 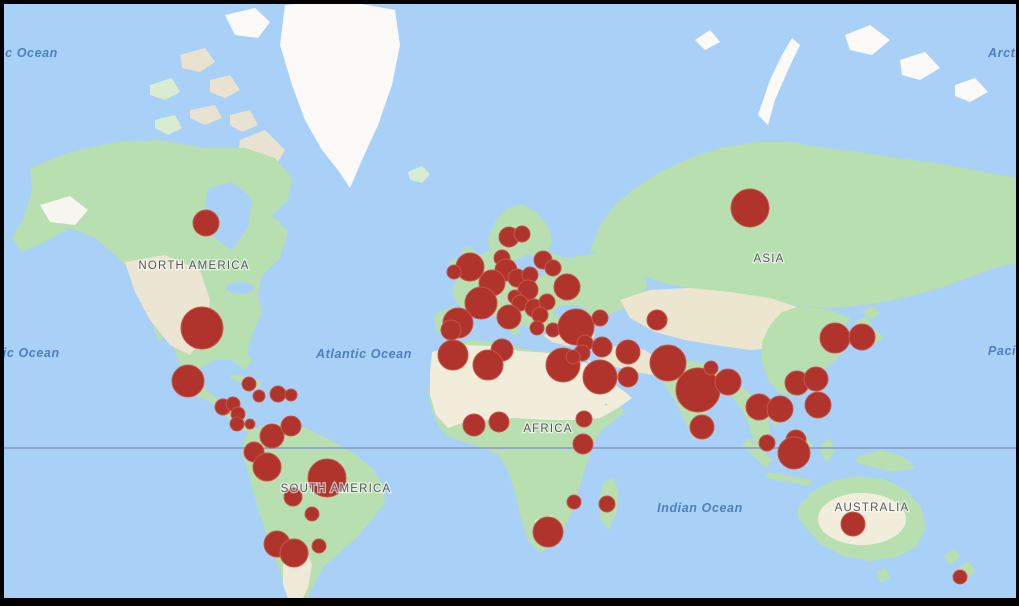 What do you see at coordinates (707, 40) in the screenshot?
I see `landmass-svalbard` at bounding box center [707, 40].